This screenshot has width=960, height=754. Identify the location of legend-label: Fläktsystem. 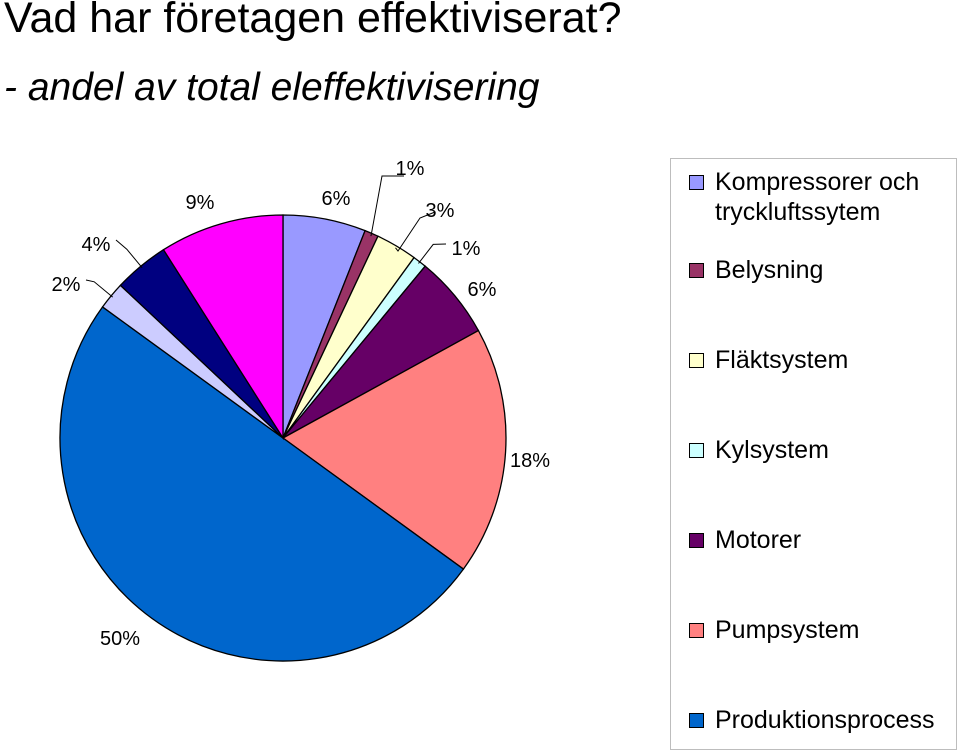
(782, 360).